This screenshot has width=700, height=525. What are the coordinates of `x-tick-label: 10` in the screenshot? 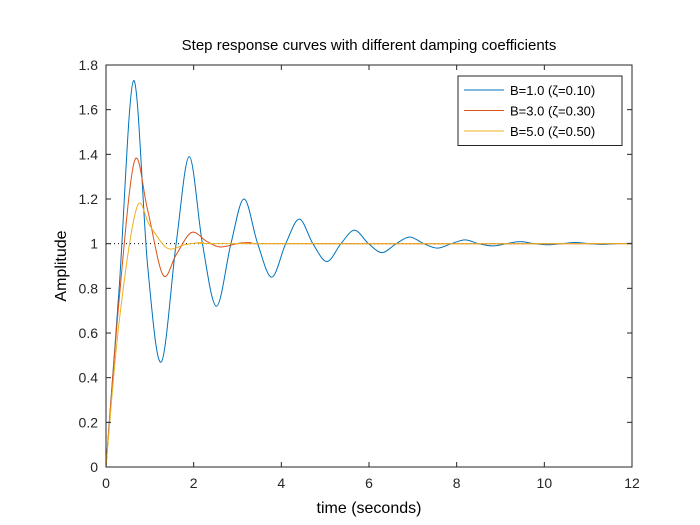 It's located at (545, 483).